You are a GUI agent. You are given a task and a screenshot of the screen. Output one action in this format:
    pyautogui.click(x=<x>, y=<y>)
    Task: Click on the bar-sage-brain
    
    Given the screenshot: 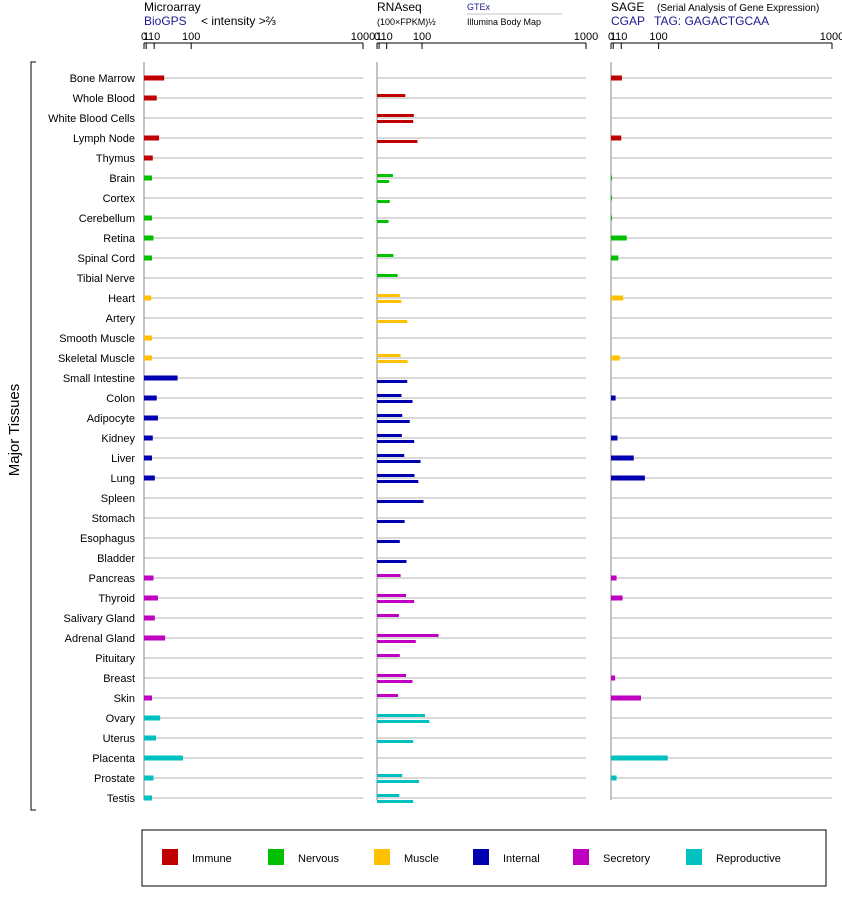 What is the action you would take?
    pyautogui.click(x=611, y=178)
    